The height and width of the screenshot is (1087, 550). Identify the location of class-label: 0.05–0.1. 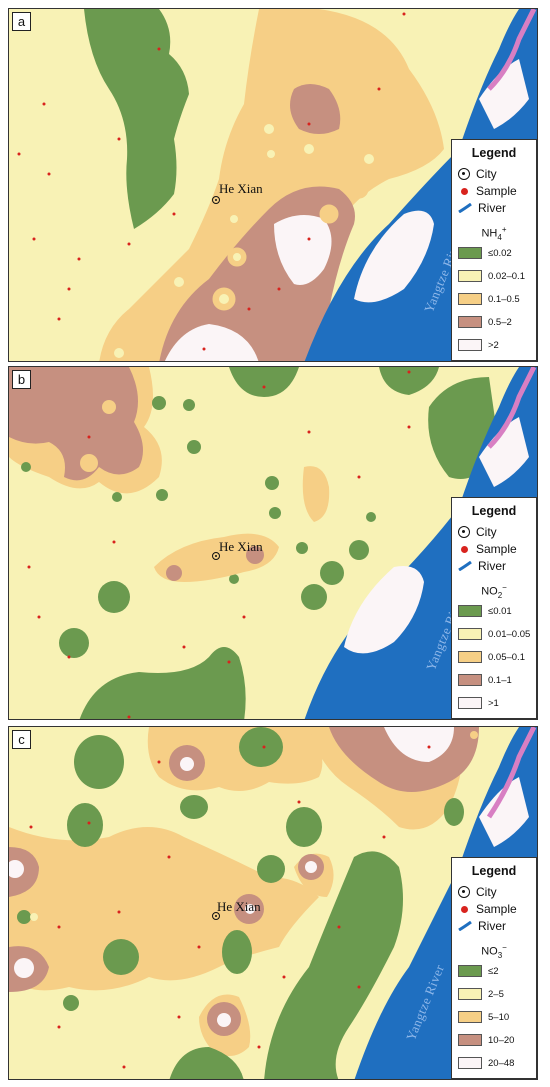
(506, 657).